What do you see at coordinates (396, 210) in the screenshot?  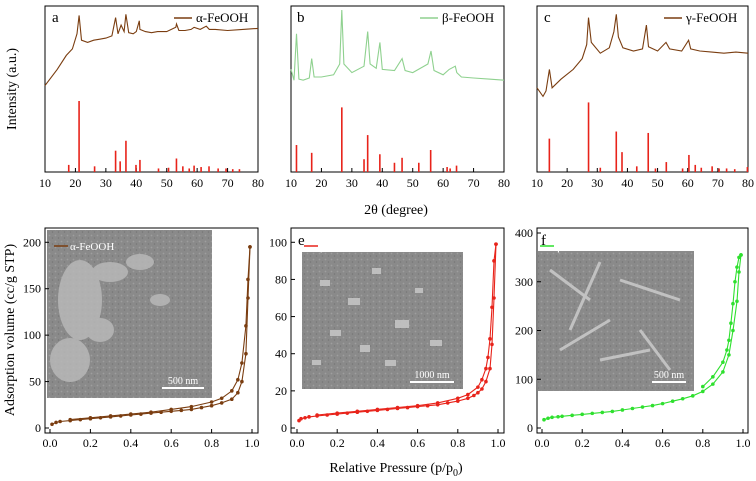 I see `two-theta-axis-title: 2θ (degree)` at bounding box center [396, 210].